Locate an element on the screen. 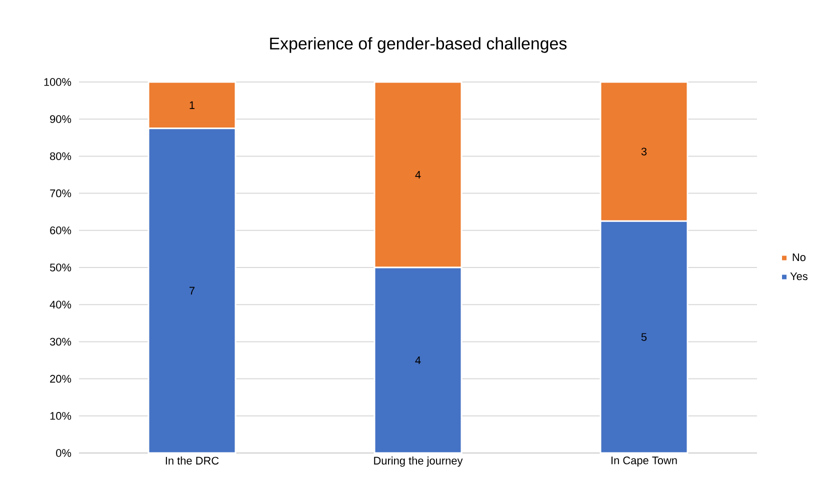 The height and width of the screenshot is (488, 829). y-tick-label: 30% is located at coordinates (61, 342).